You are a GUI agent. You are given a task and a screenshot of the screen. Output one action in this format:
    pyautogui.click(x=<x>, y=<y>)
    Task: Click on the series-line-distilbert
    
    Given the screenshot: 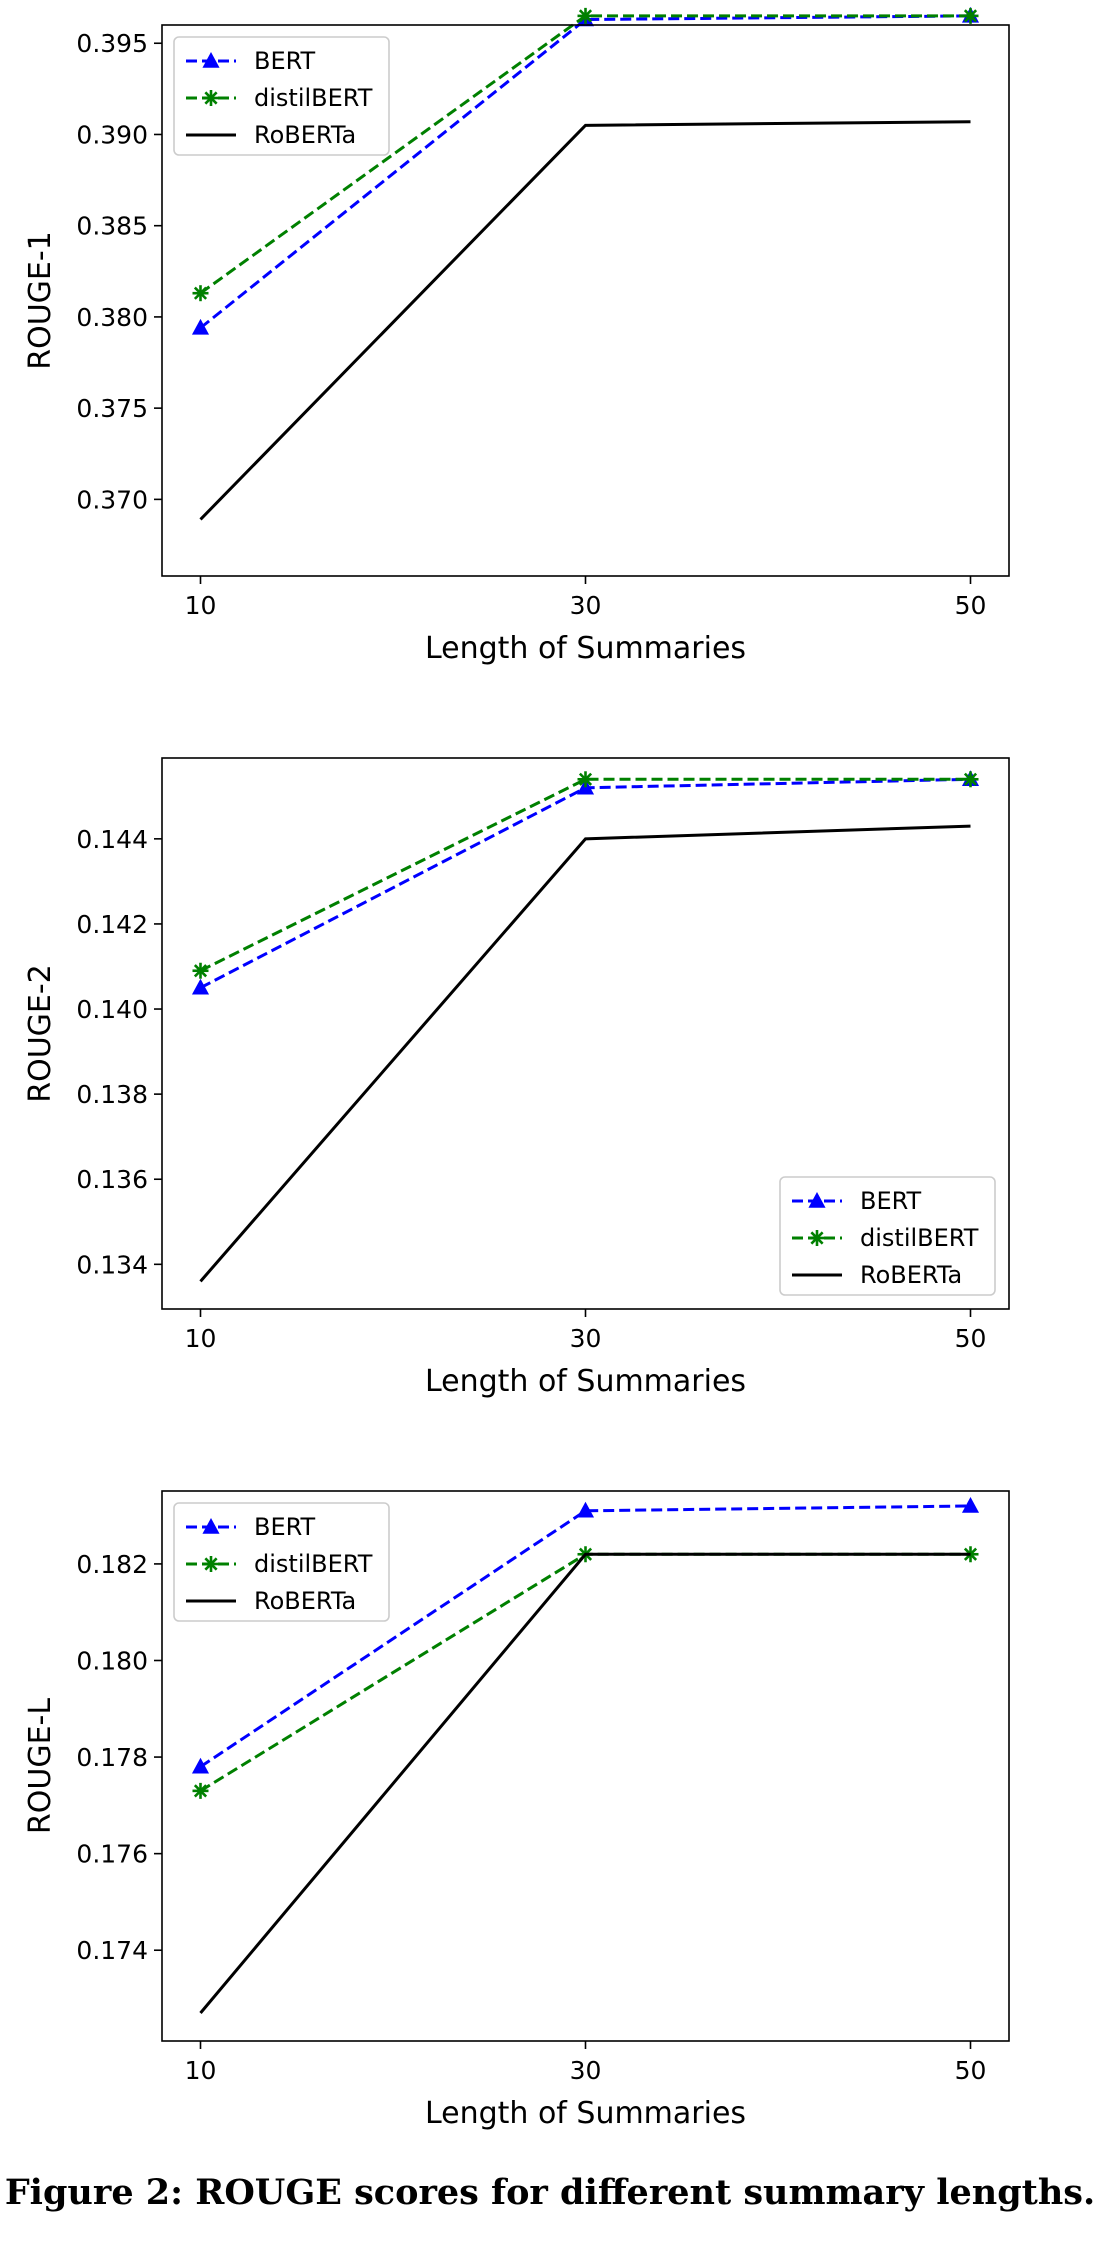 What is the action you would take?
    pyautogui.click(x=585, y=875)
    